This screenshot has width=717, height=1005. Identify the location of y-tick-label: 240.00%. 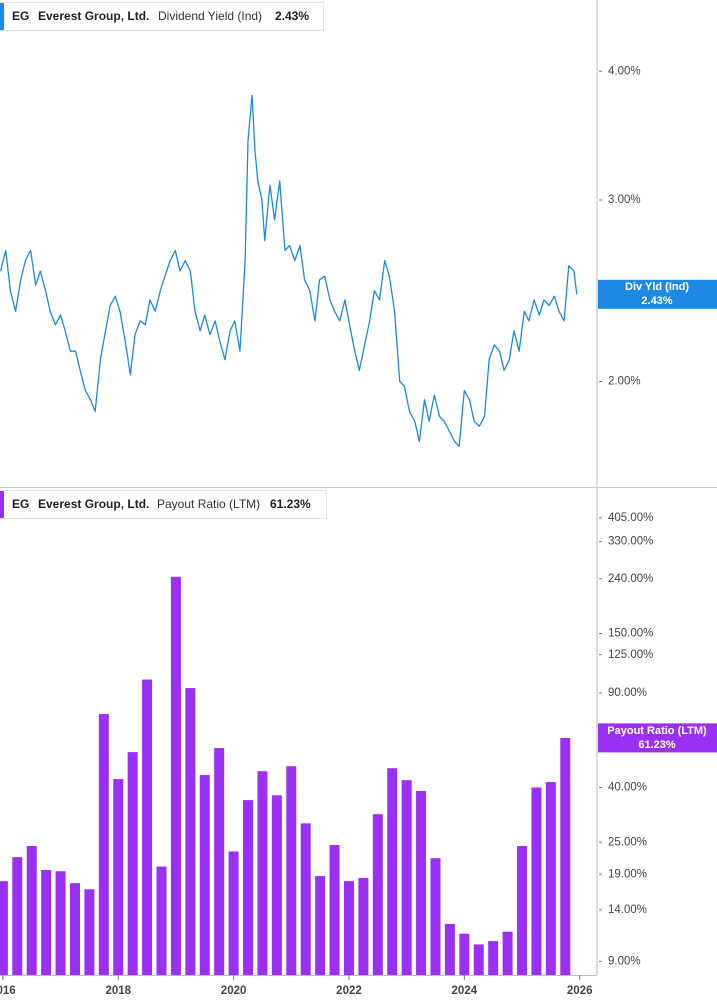
(630, 579).